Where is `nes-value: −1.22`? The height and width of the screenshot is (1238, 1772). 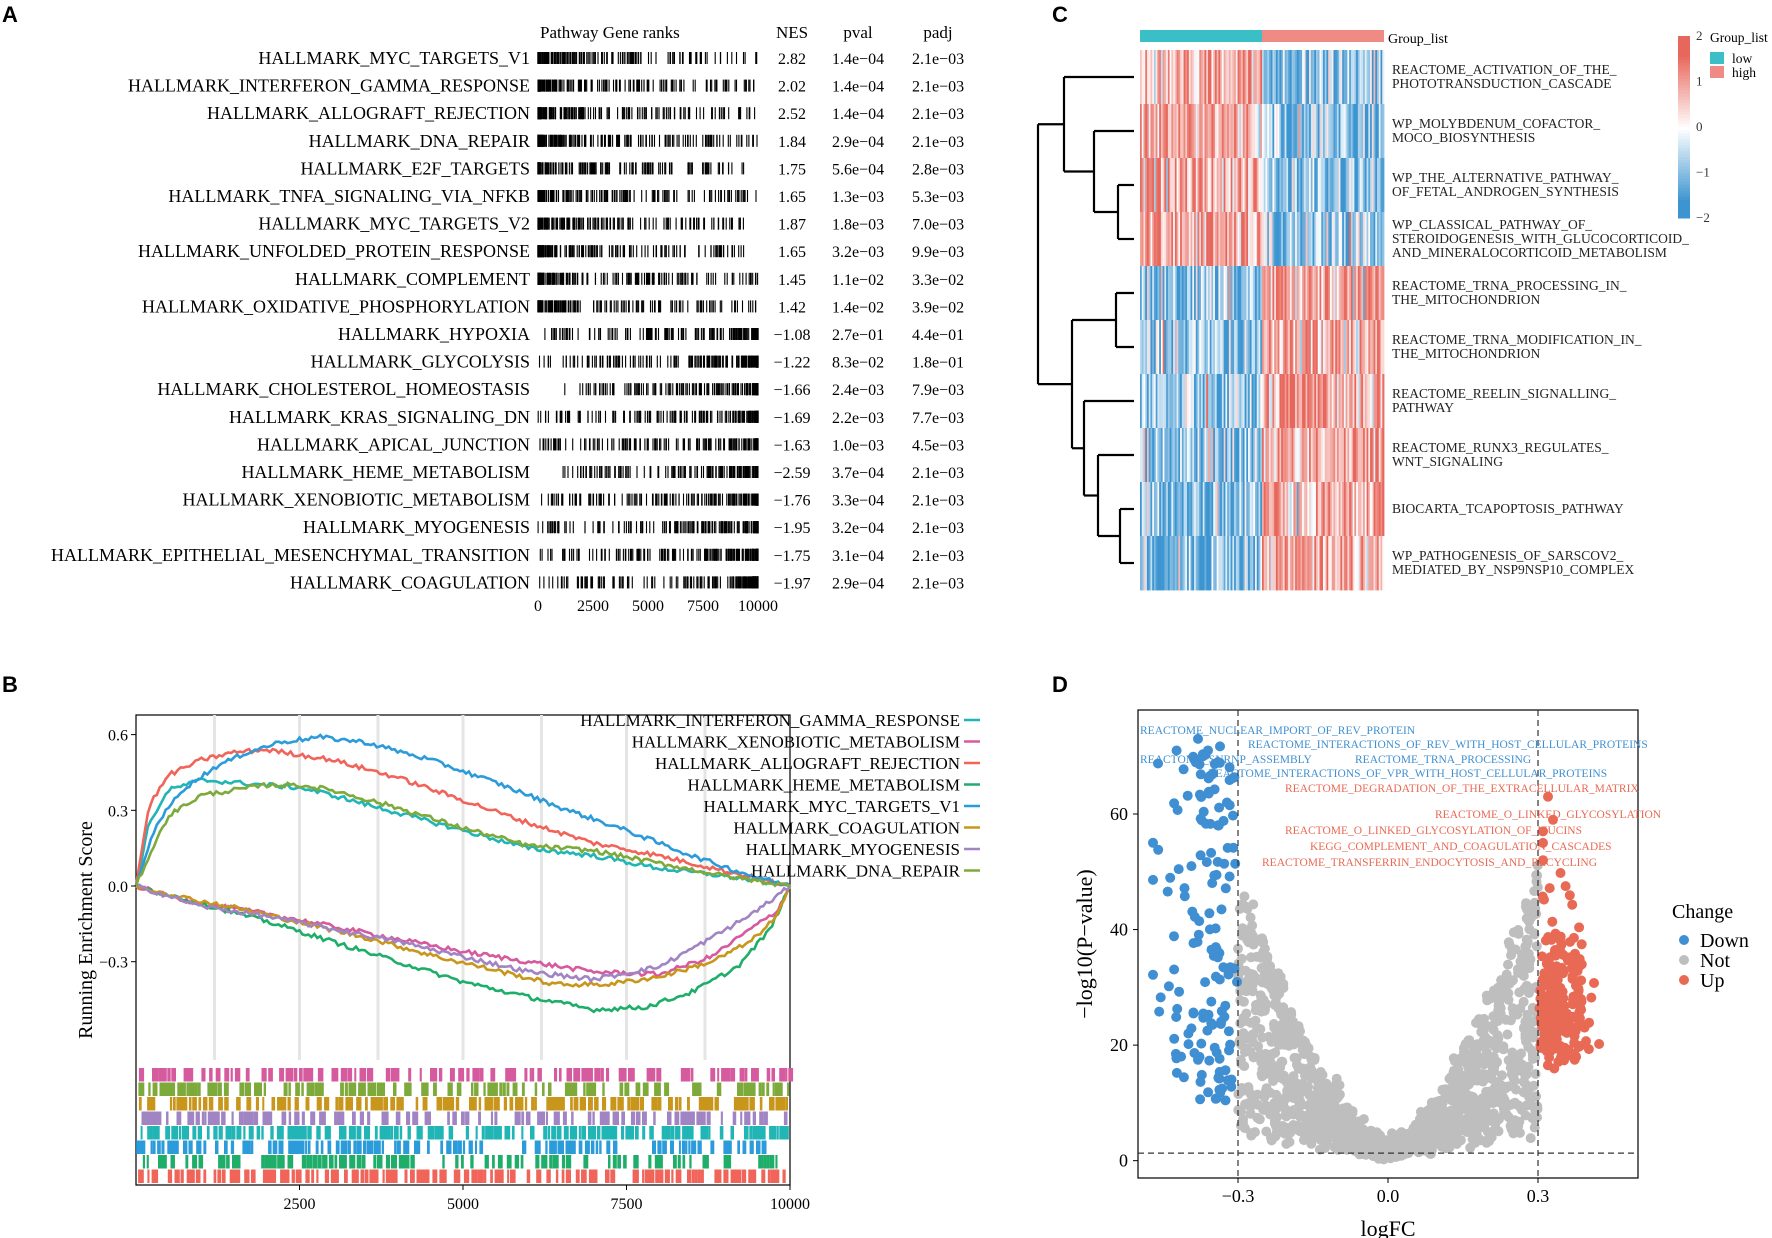
nes-value: −1.22 is located at coordinates (791, 363).